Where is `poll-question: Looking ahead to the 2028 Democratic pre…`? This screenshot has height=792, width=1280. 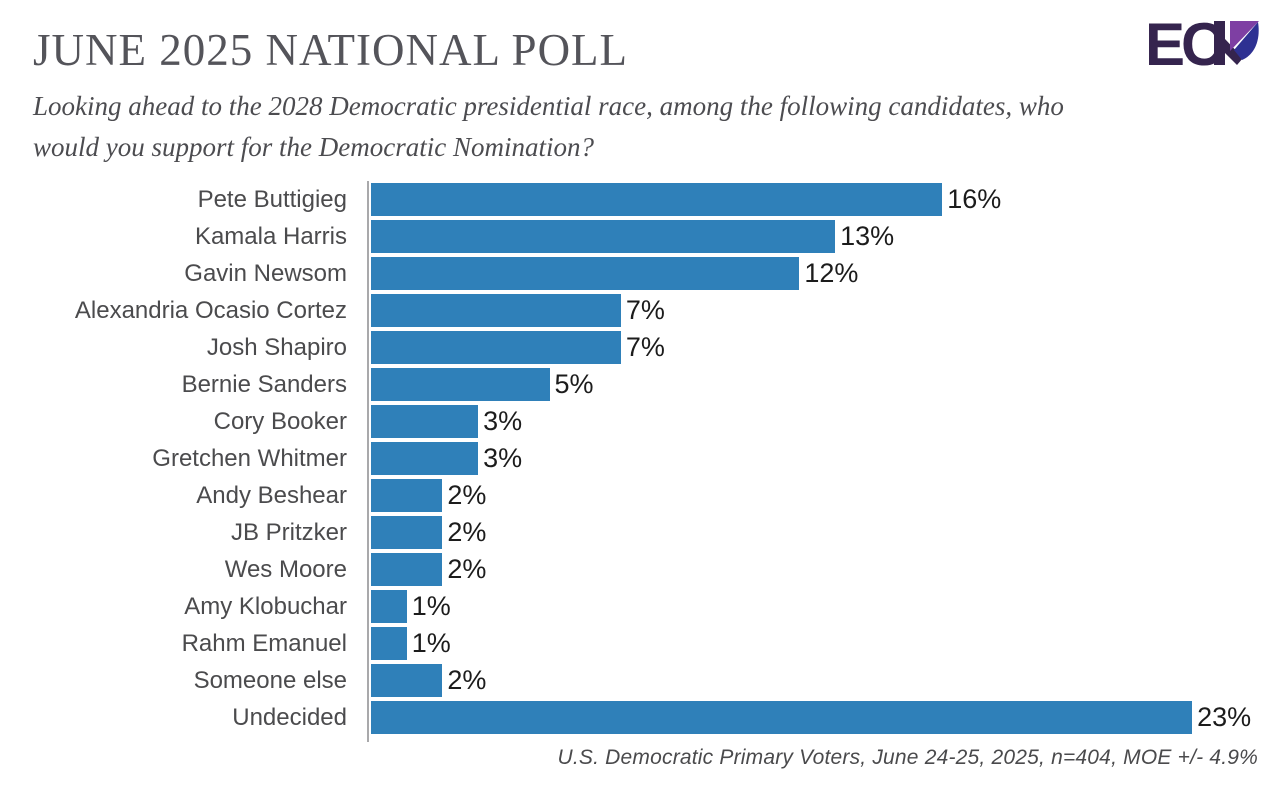
poll-question: Looking ahead to the 2028 Democratic pre… is located at coordinates (646, 128).